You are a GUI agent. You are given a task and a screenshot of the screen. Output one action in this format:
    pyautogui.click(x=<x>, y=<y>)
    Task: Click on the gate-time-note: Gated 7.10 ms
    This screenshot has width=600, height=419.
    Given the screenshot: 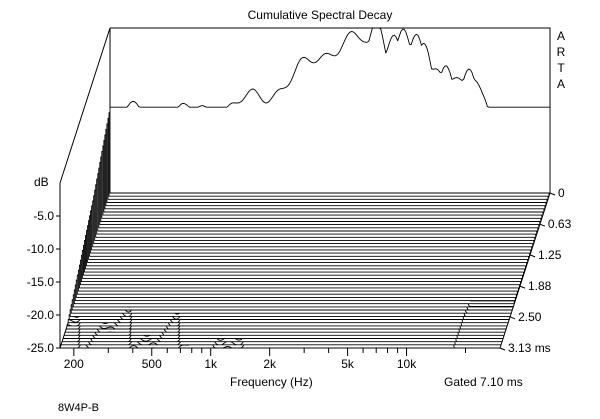 What is the action you would take?
    pyautogui.click(x=483, y=382)
    